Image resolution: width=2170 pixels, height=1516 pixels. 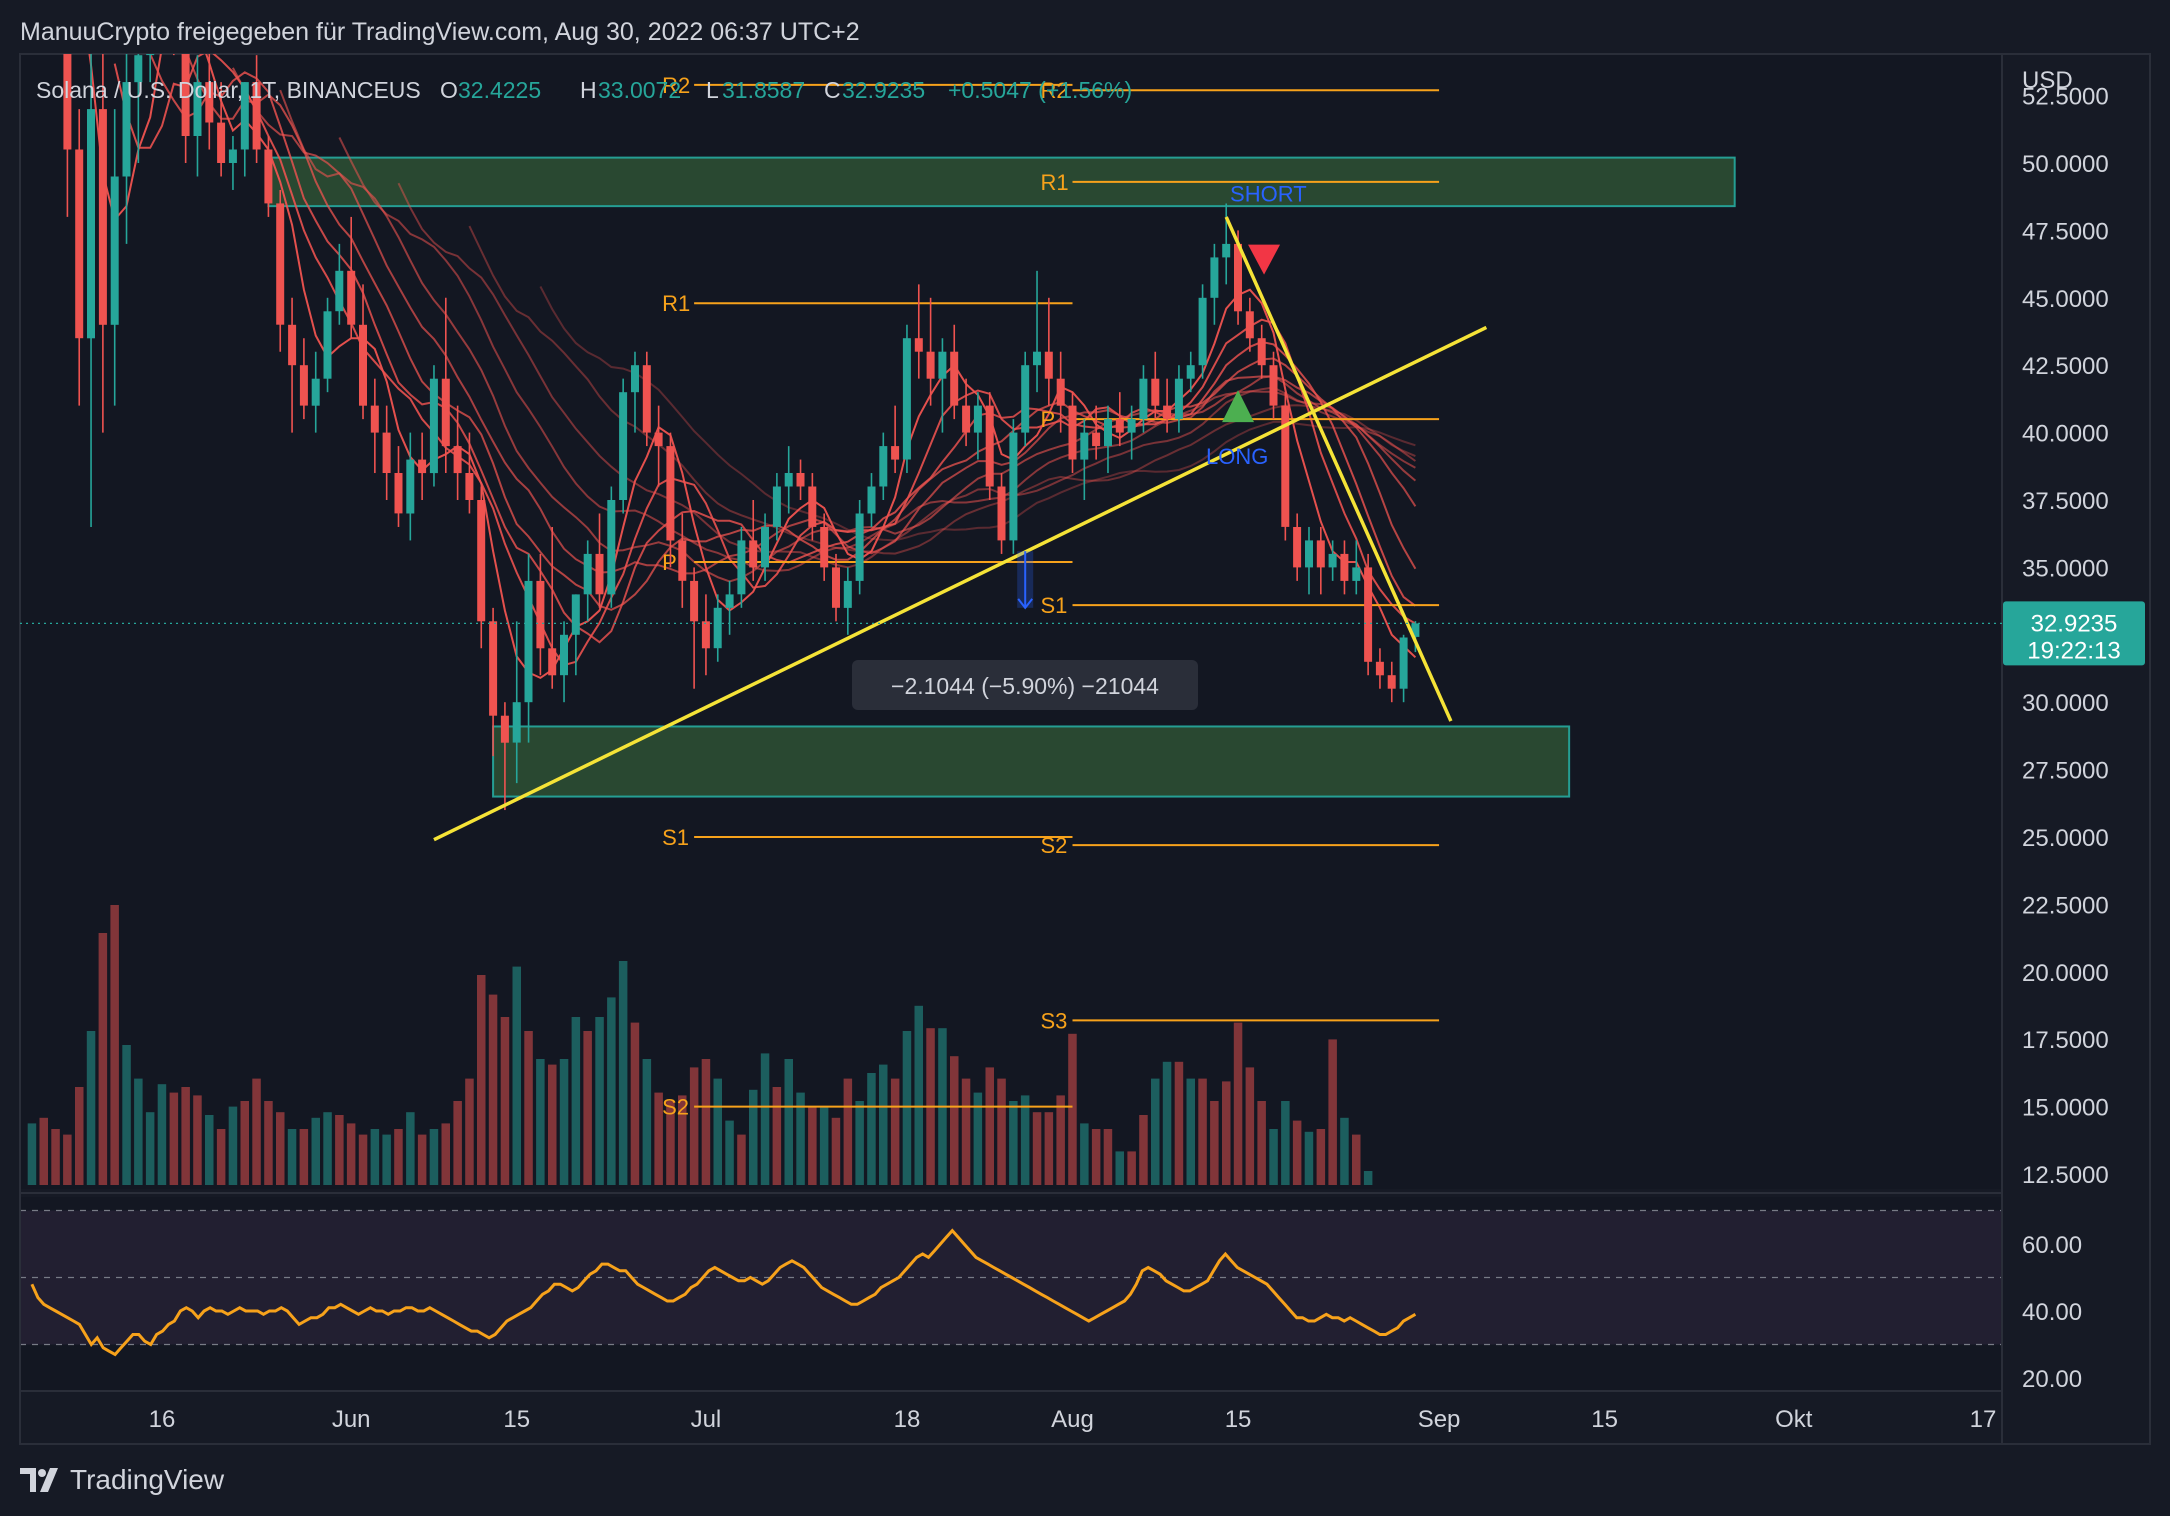 I want to click on price-axis, so click(x=2076, y=749).